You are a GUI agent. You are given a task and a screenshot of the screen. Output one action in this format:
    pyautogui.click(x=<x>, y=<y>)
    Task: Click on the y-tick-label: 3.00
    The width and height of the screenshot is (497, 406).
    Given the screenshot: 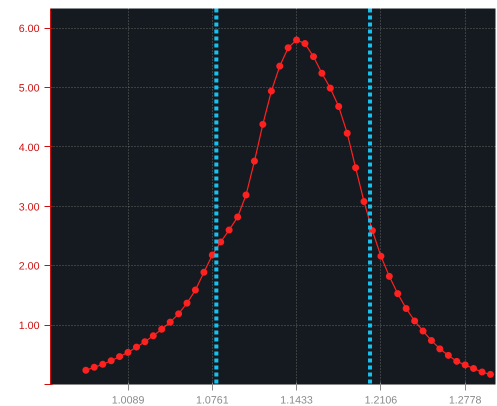 What is the action you would take?
    pyautogui.click(x=29, y=207)
    